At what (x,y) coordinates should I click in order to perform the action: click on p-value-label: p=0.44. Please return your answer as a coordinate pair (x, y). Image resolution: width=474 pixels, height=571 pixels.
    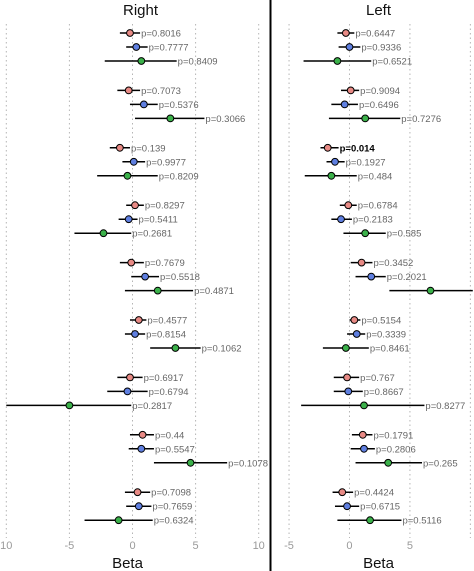
    Looking at the image, I should click on (169, 435).